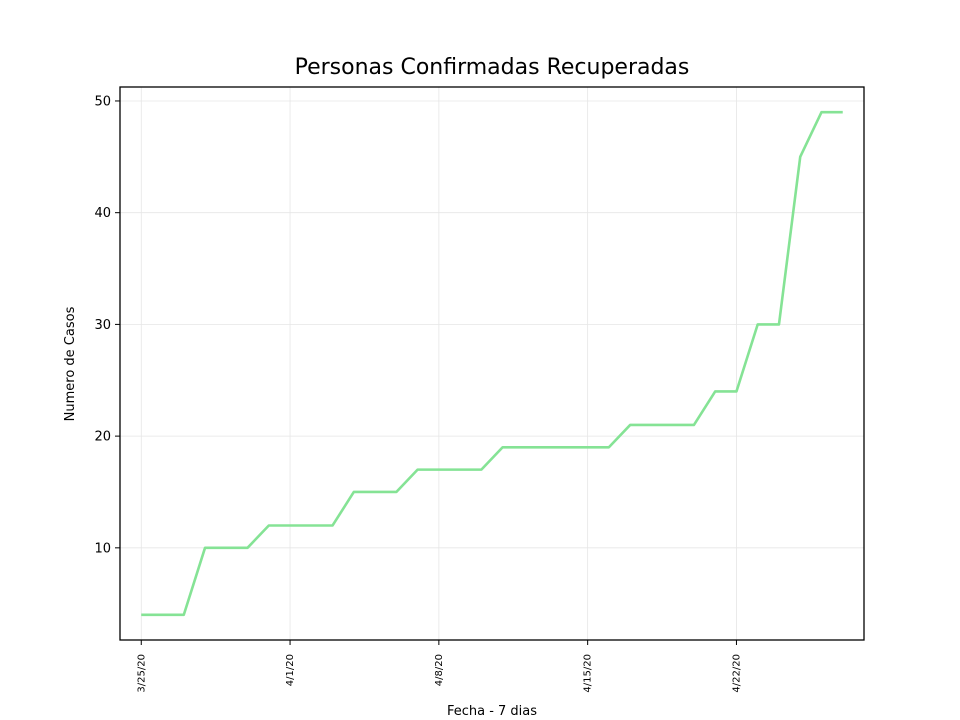  I want to click on y-tick-label: 20, so click(102, 437).